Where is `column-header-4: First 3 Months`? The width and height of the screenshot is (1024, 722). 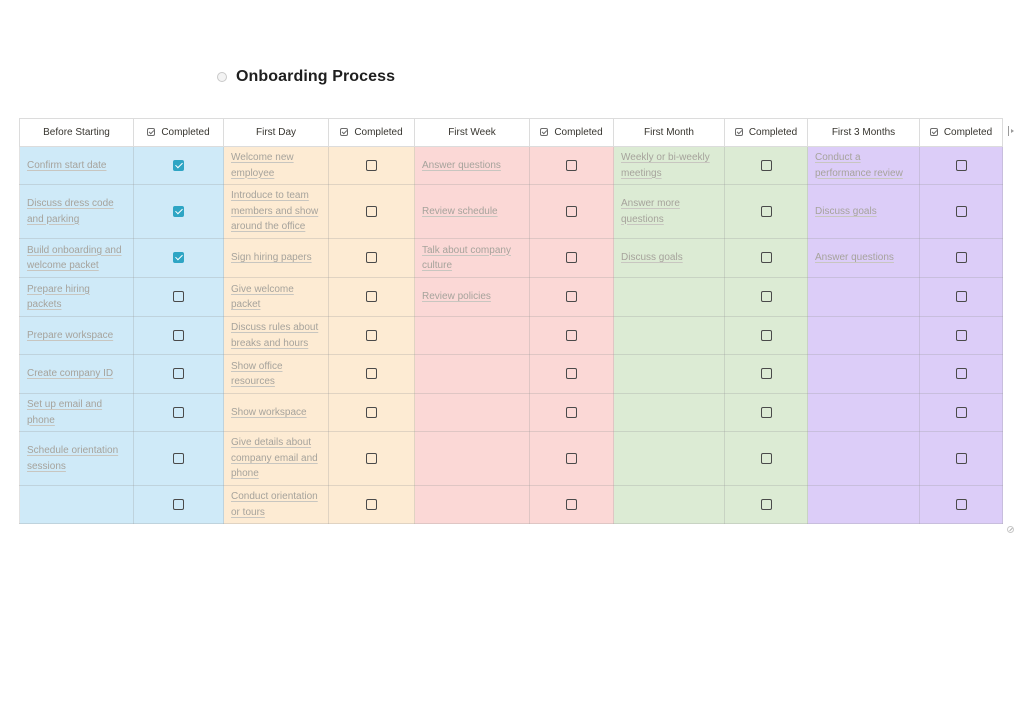
column-header-4: First 3 Months is located at coordinates (863, 132).